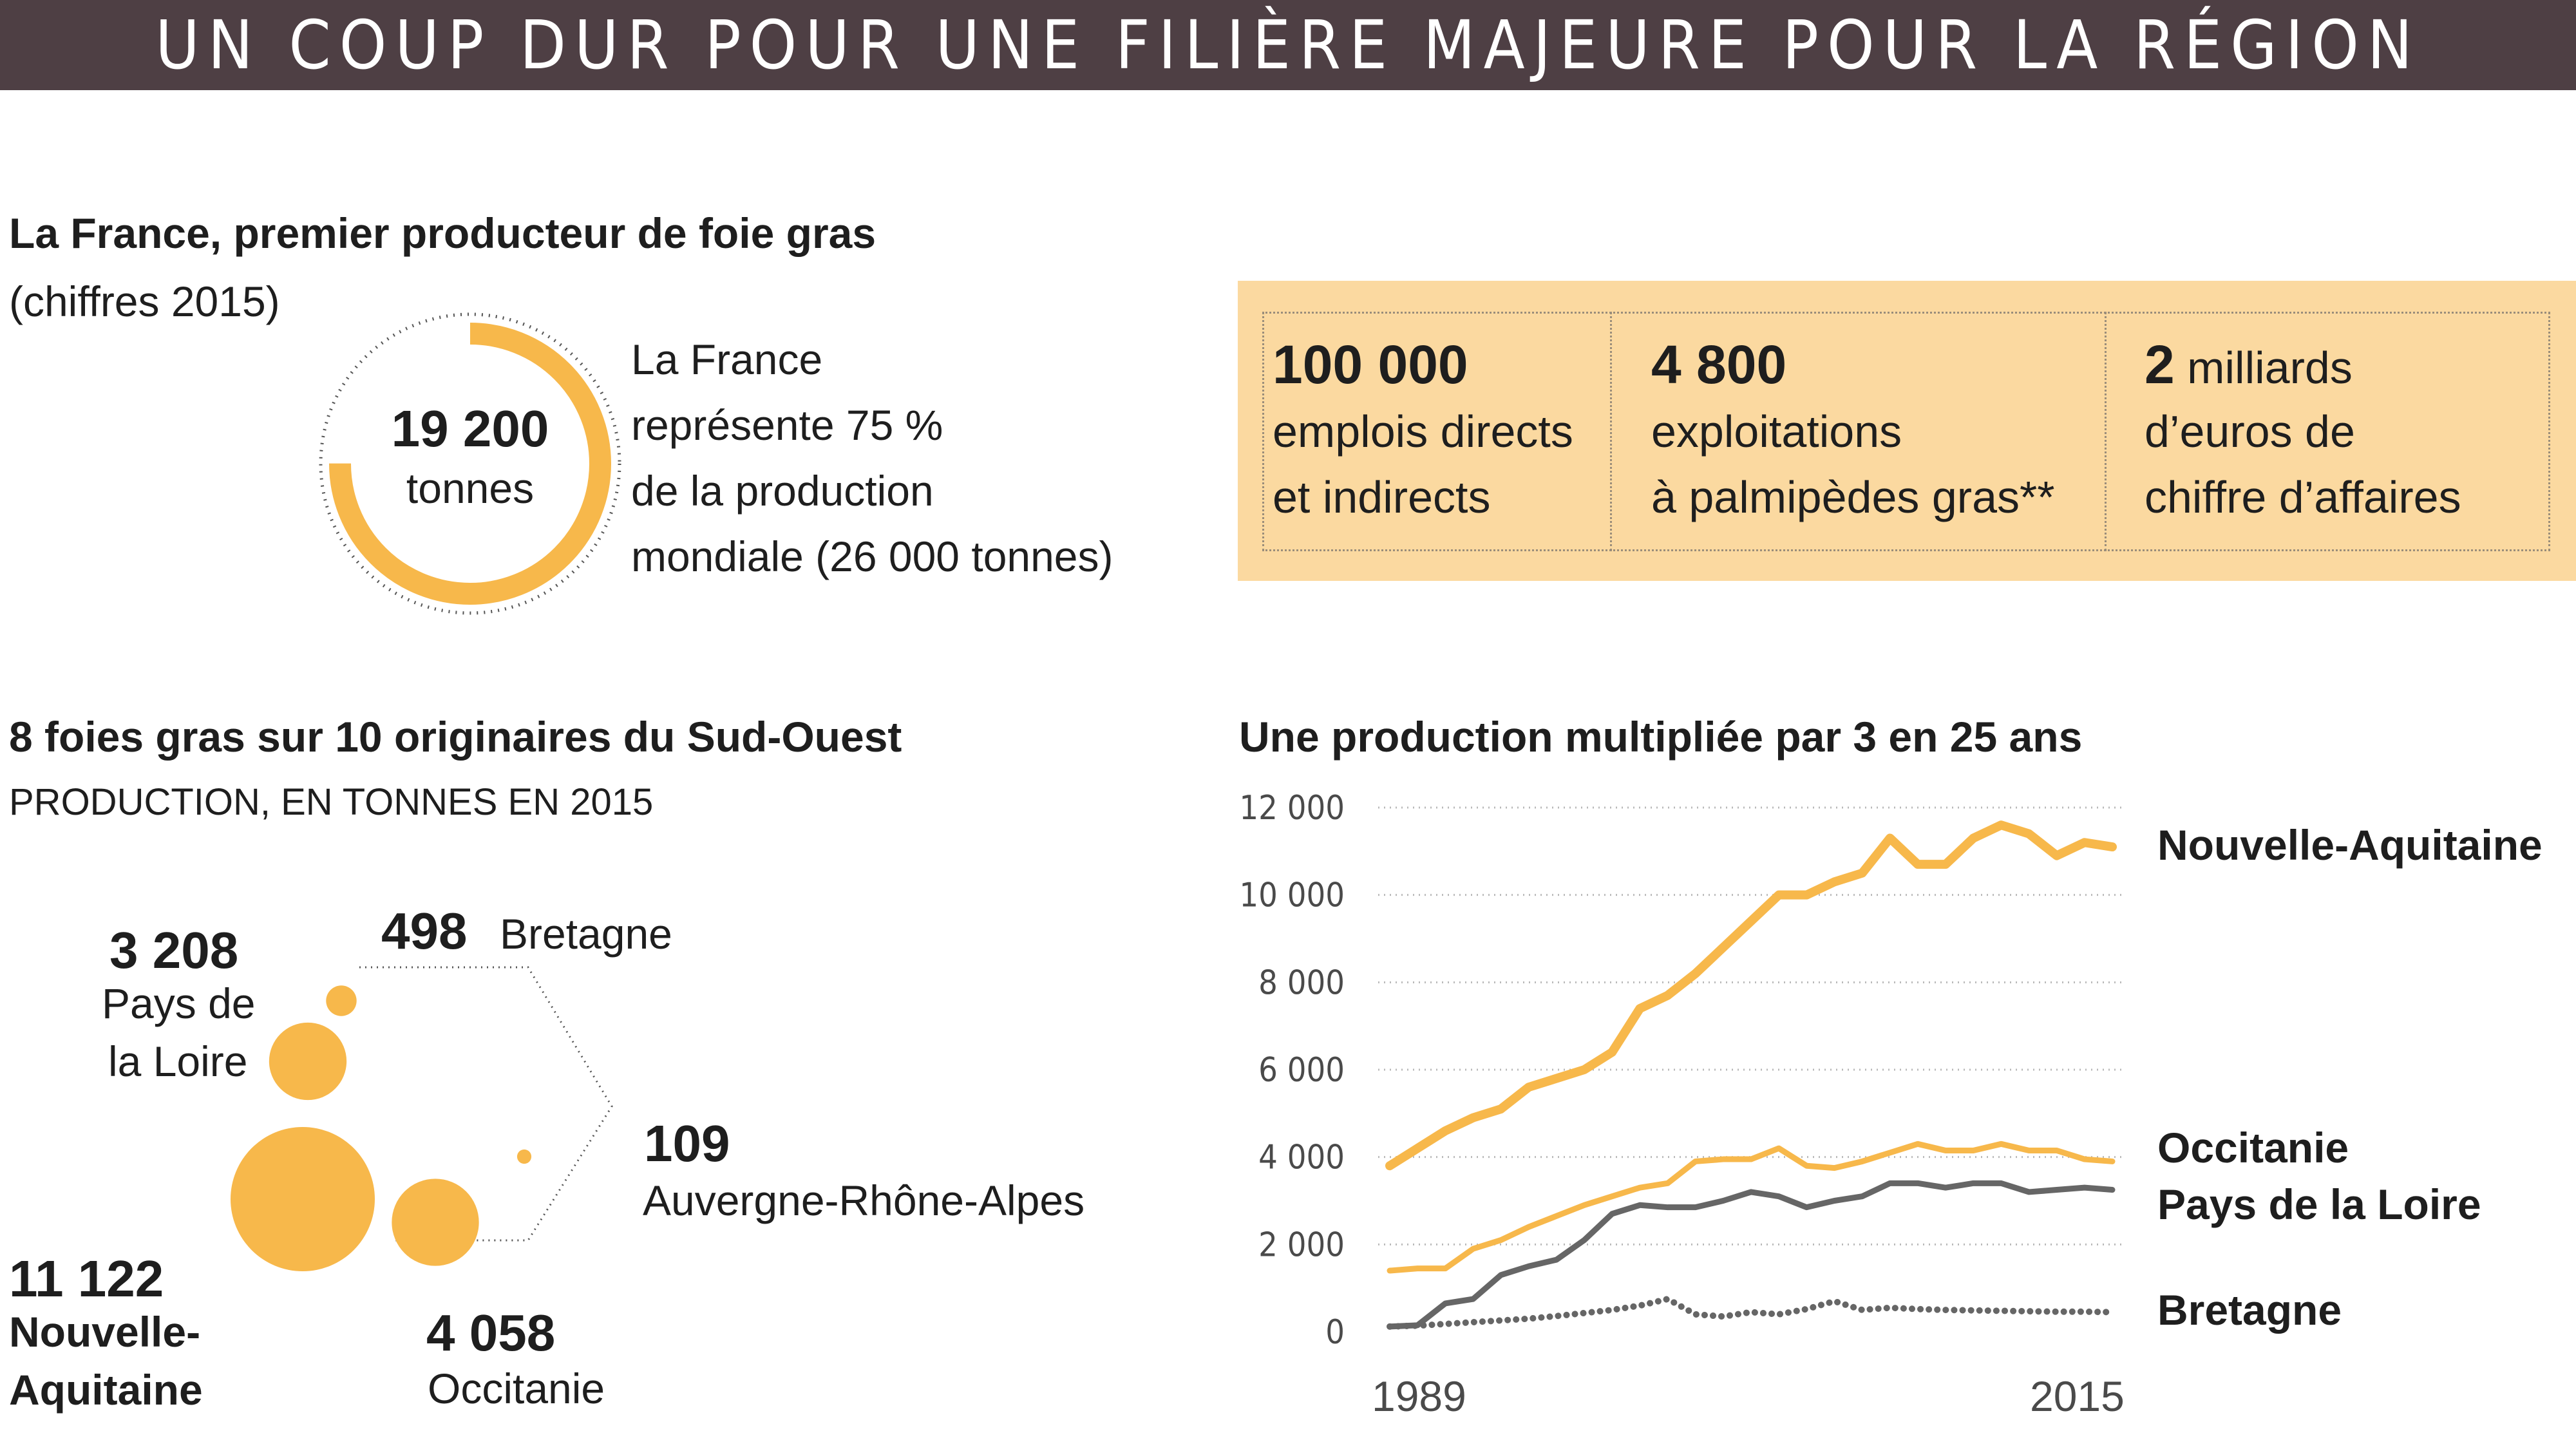 This screenshot has width=2576, height=1449. Describe the element at coordinates (1382, 497) in the screenshot. I see `stat-jobs-line-2: et indirects` at that location.